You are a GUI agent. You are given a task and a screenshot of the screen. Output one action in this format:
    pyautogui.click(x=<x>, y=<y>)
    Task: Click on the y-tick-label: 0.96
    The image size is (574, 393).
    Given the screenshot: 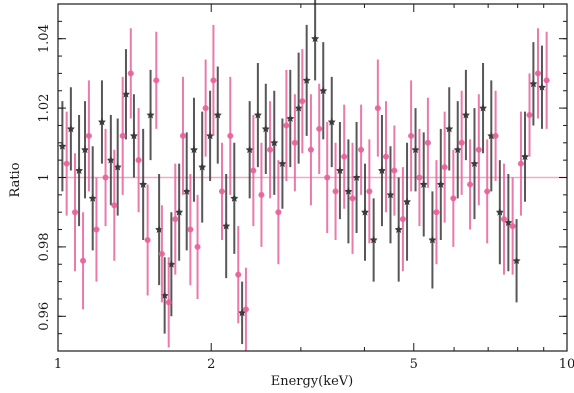 What is the action you would take?
    pyautogui.click(x=44, y=316)
    